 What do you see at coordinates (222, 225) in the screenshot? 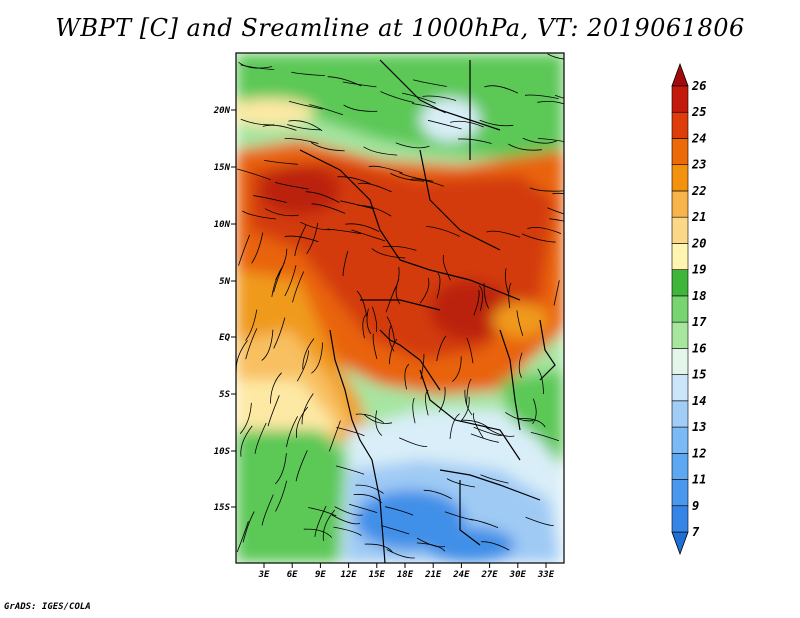
I see `lat-tick-label: 10N` at bounding box center [222, 225].